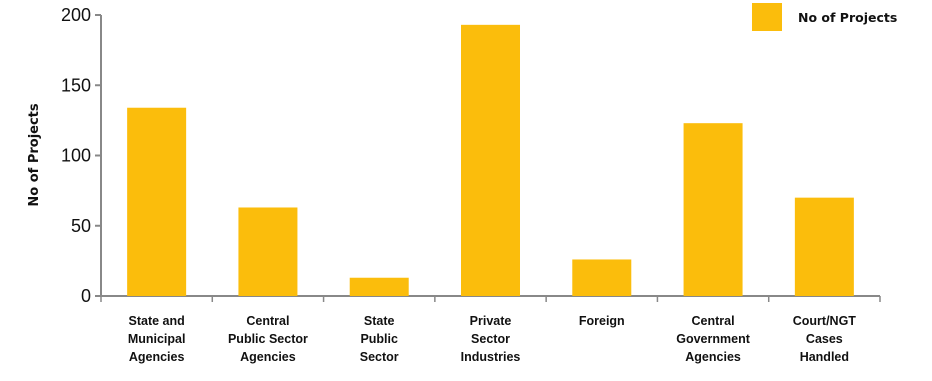  Describe the element at coordinates (491, 357) in the screenshot. I see `x-category-label-line: Industries` at that location.